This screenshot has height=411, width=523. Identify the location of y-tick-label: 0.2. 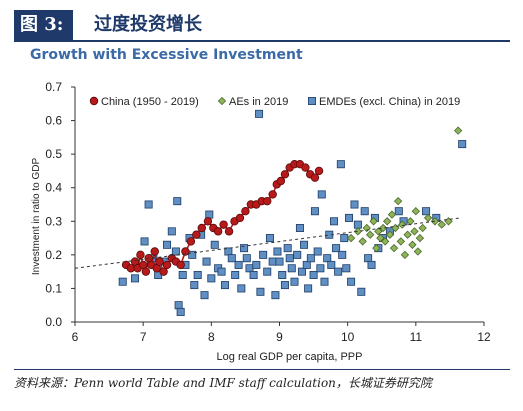
(53, 255).